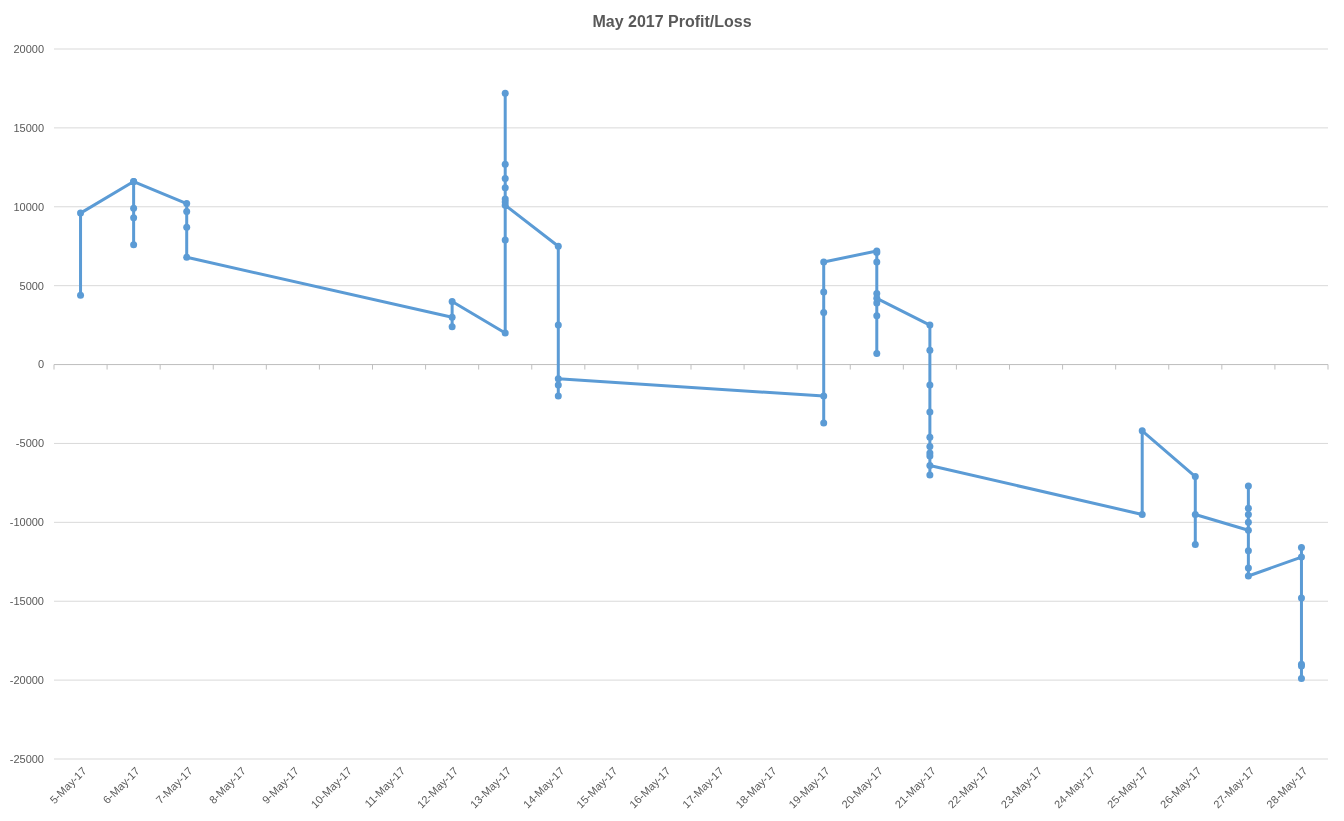 Image resolution: width=1344 pixels, height=821 pixels. Describe the element at coordinates (28, 127) in the screenshot. I see `y-tick-label: 15000` at that location.